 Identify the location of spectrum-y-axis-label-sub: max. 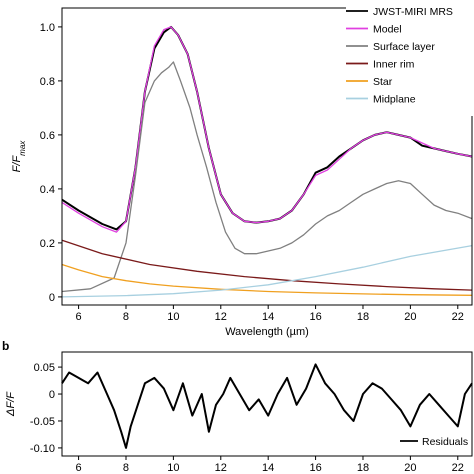
(22, 148).